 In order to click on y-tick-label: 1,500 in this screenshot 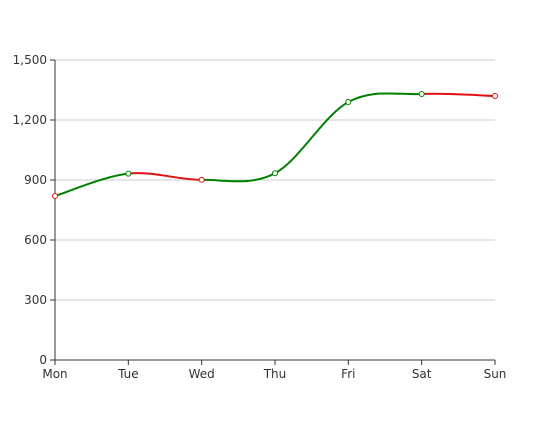, I will do `click(30, 60)`.